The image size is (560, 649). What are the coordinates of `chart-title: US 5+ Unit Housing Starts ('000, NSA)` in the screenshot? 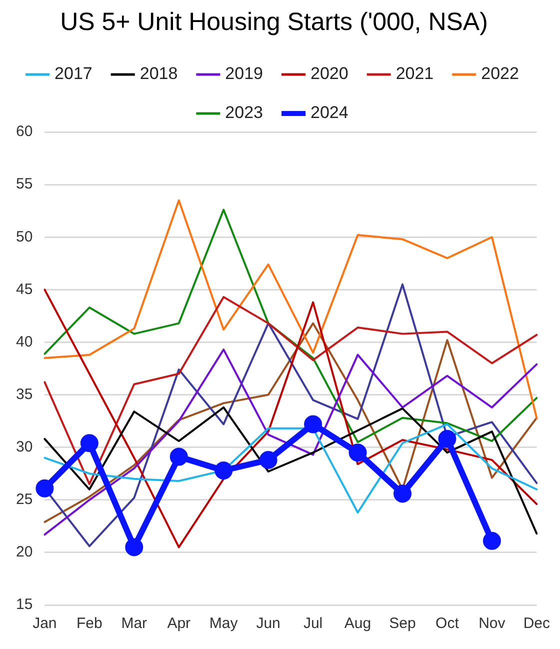 It's located at (274, 22).